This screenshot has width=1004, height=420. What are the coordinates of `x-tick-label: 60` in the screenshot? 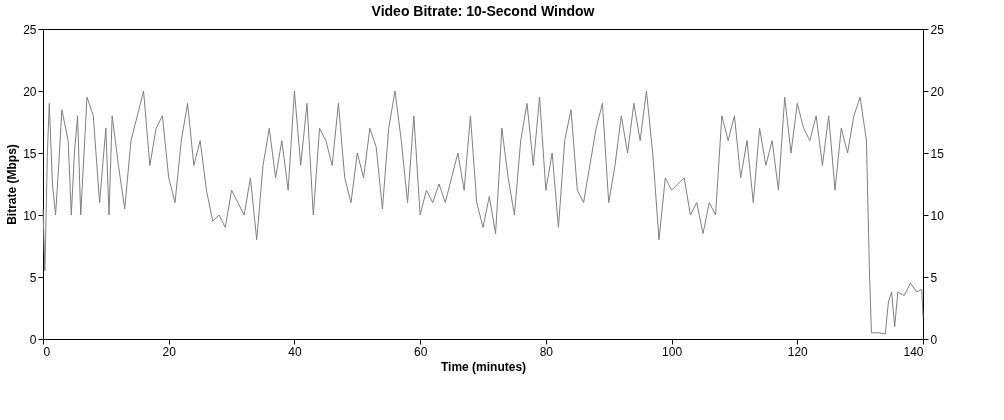 It's located at (420, 351).